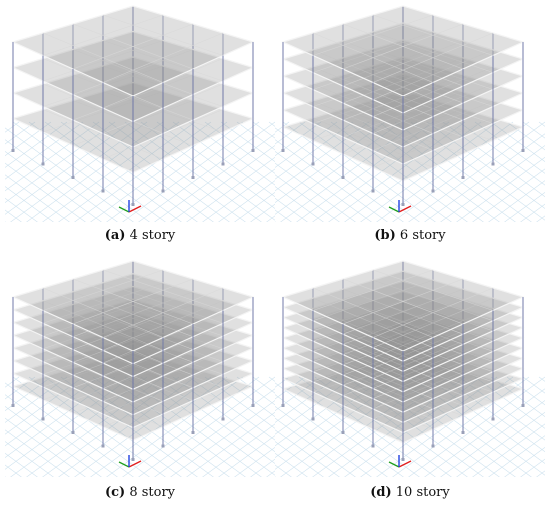 The width and height of the screenshot is (550, 506). I want to click on caption-b: (b) 6 story, so click(410, 236).